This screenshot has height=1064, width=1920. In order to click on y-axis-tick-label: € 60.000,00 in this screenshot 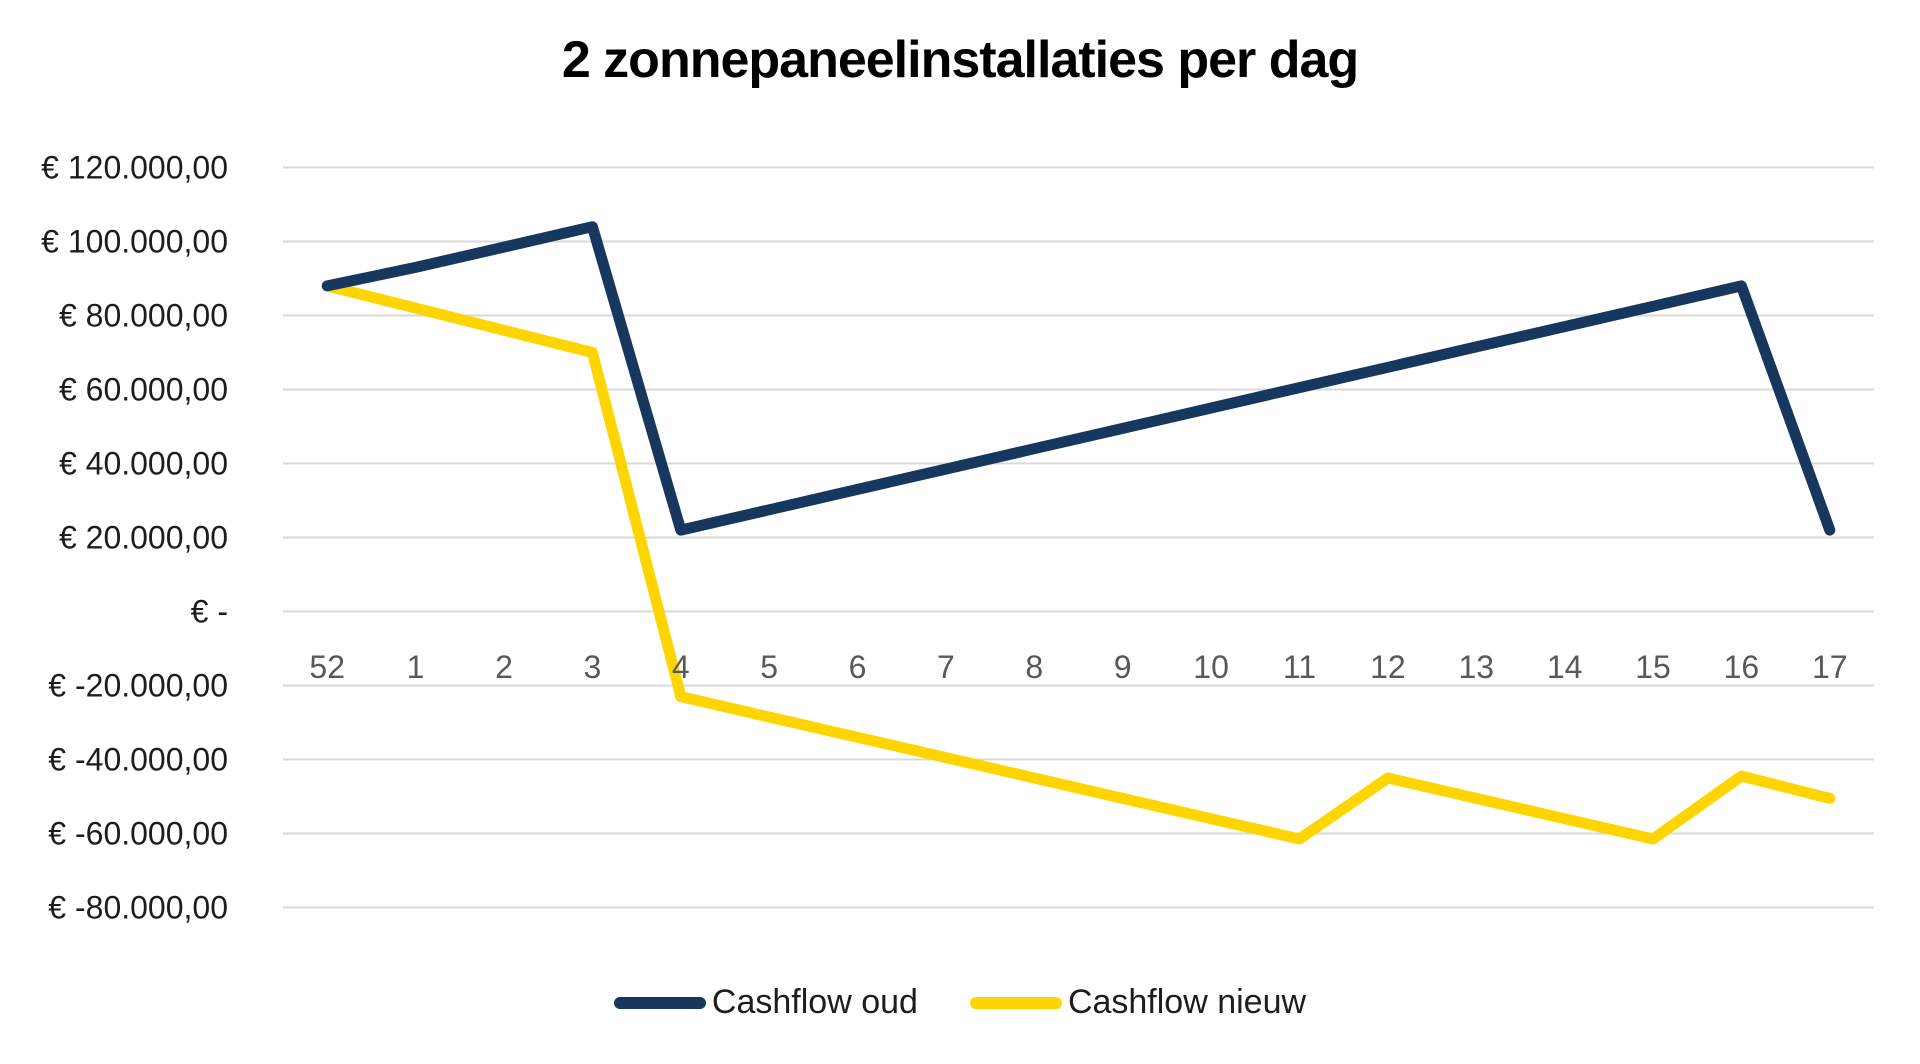, I will do `click(143, 390)`.